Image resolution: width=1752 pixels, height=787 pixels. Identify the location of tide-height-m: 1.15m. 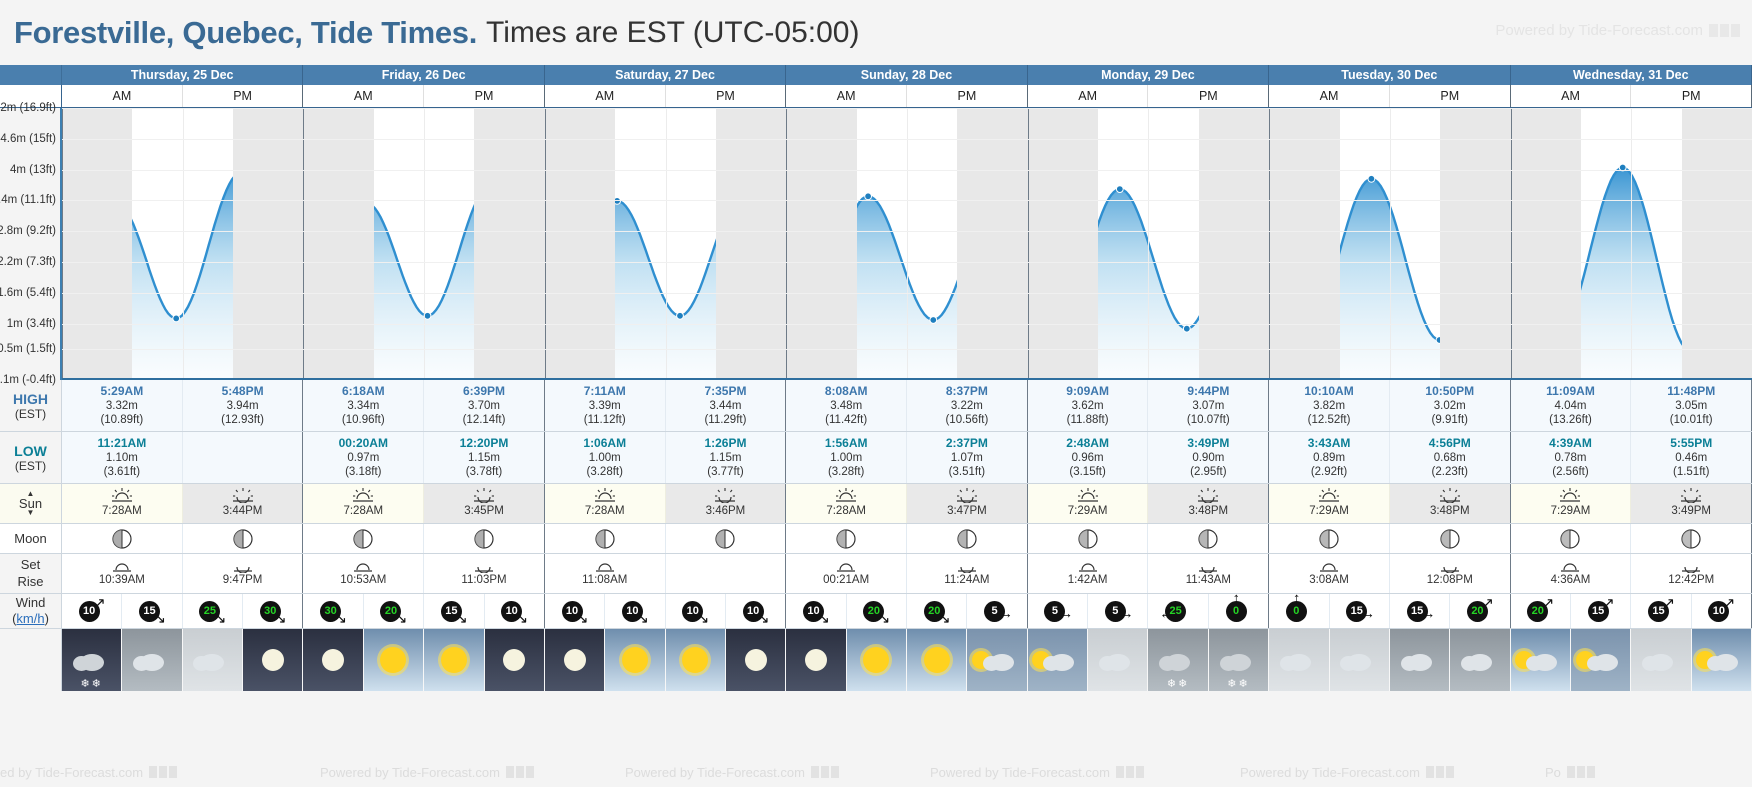
(725, 457).